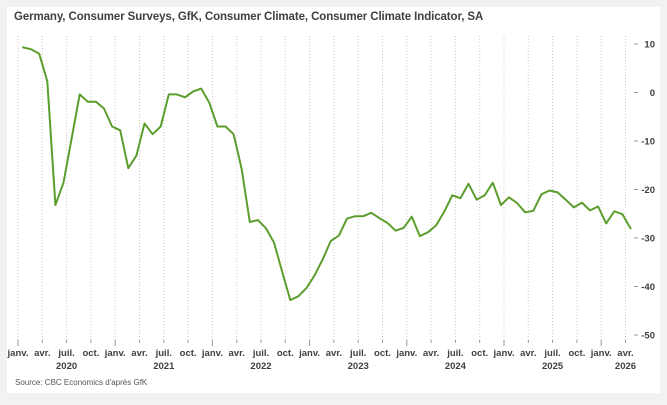 Image resolution: width=667 pixels, height=405 pixels. Describe the element at coordinates (553, 366) in the screenshot. I see `x-year-label: 2025` at that location.